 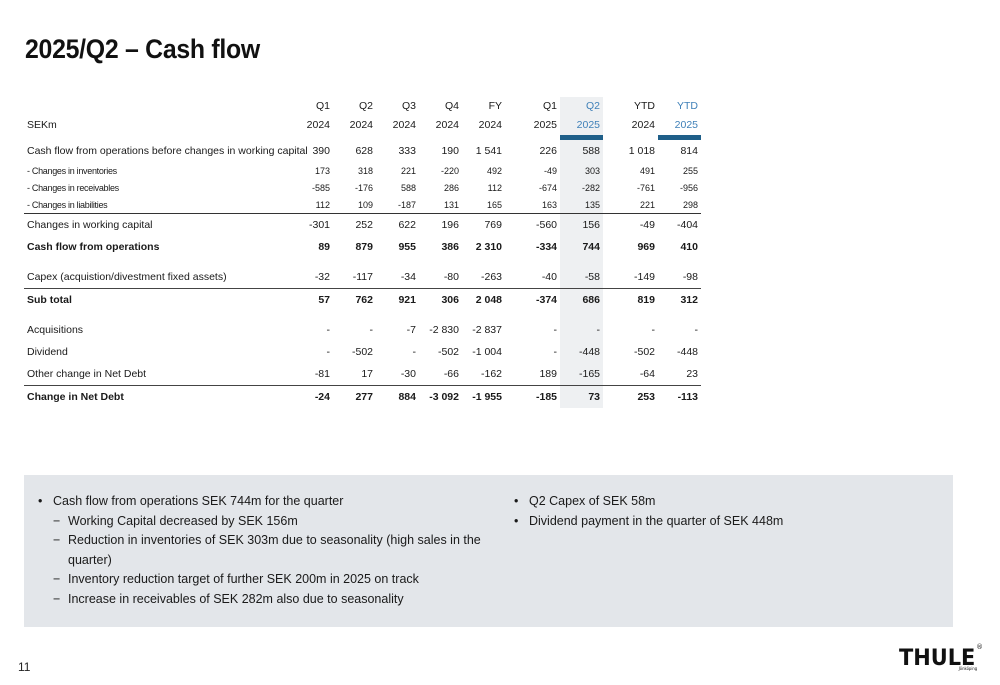 I want to click on table-cell: 253, so click(x=636, y=396).